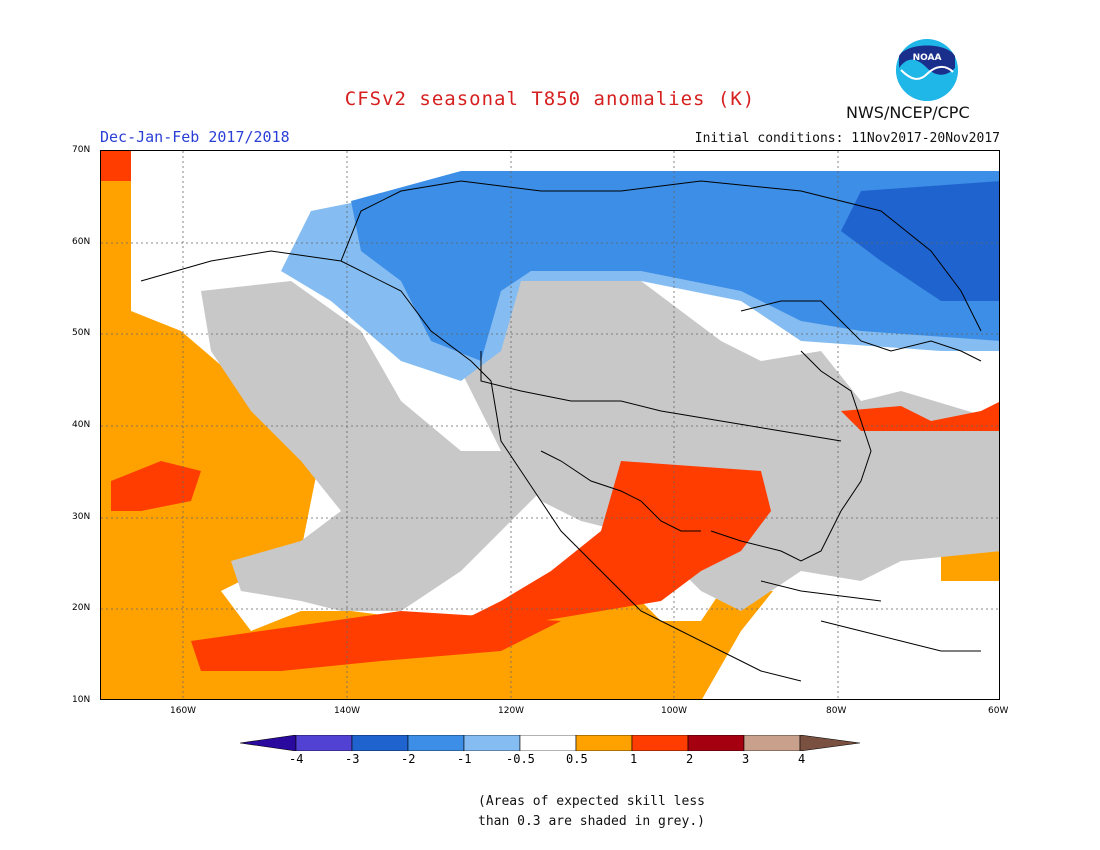  Describe the element at coordinates (674, 711) in the screenshot. I see `lon-label-100w: 100W` at that location.